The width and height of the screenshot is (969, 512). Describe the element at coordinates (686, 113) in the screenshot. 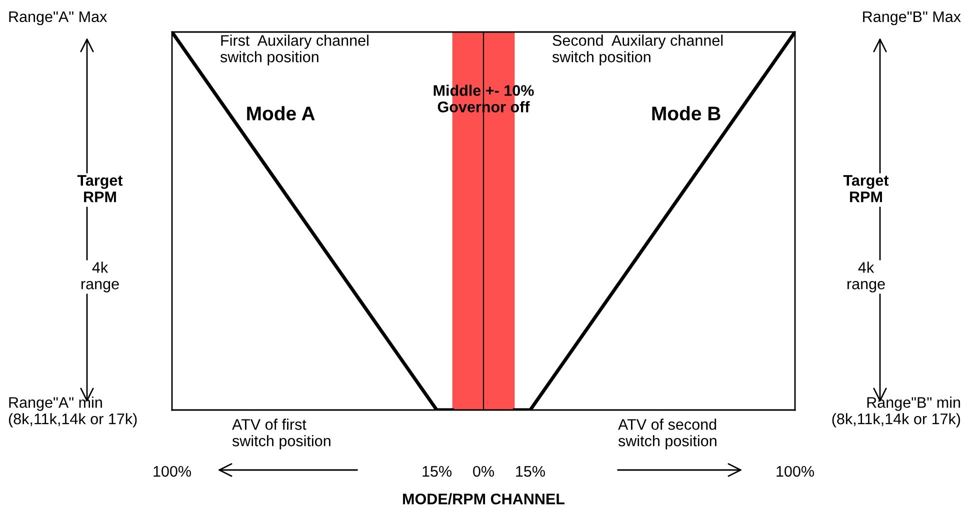

I see `series-label: Mode B` at that location.